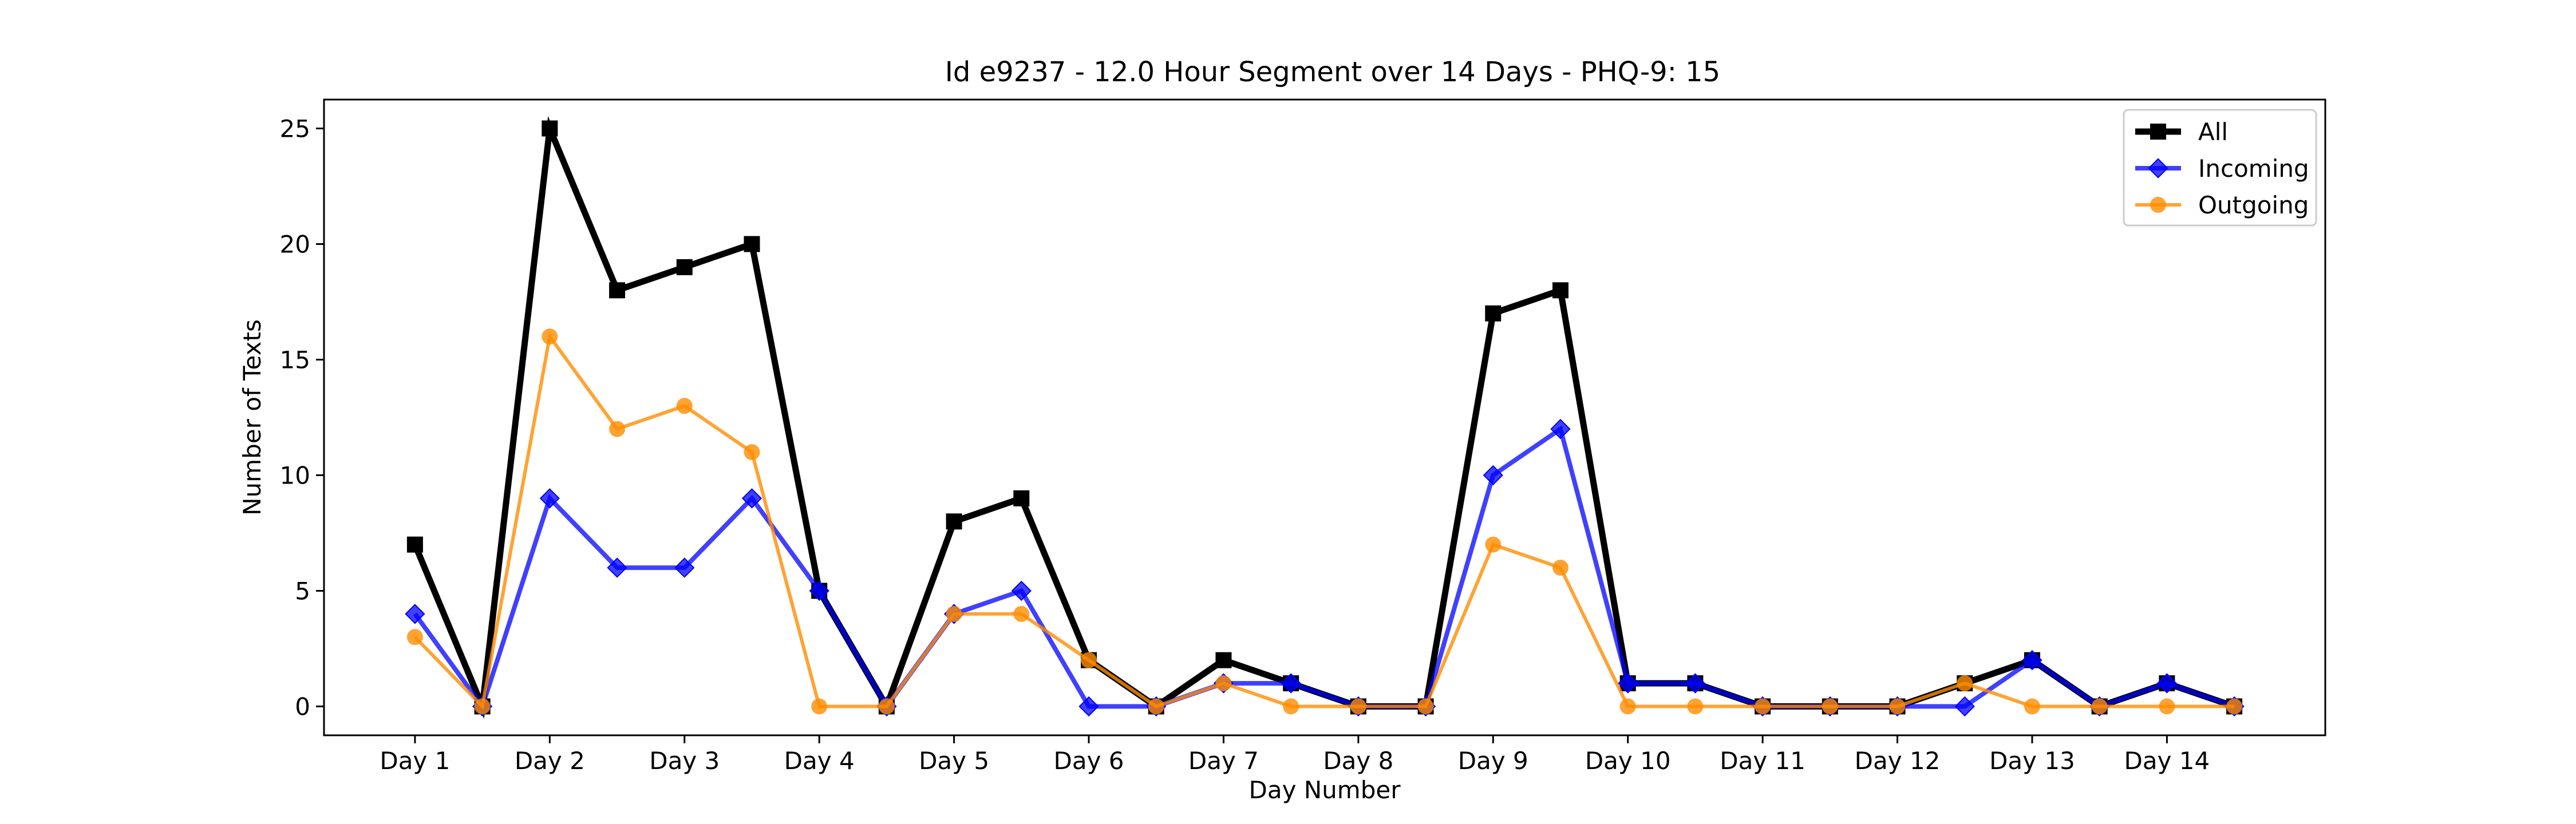 This screenshot has height=824, width=2576. What do you see at coordinates (302, 418) in the screenshot?
I see `y-axis: 0 5 10 15 20 25` at bounding box center [302, 418].